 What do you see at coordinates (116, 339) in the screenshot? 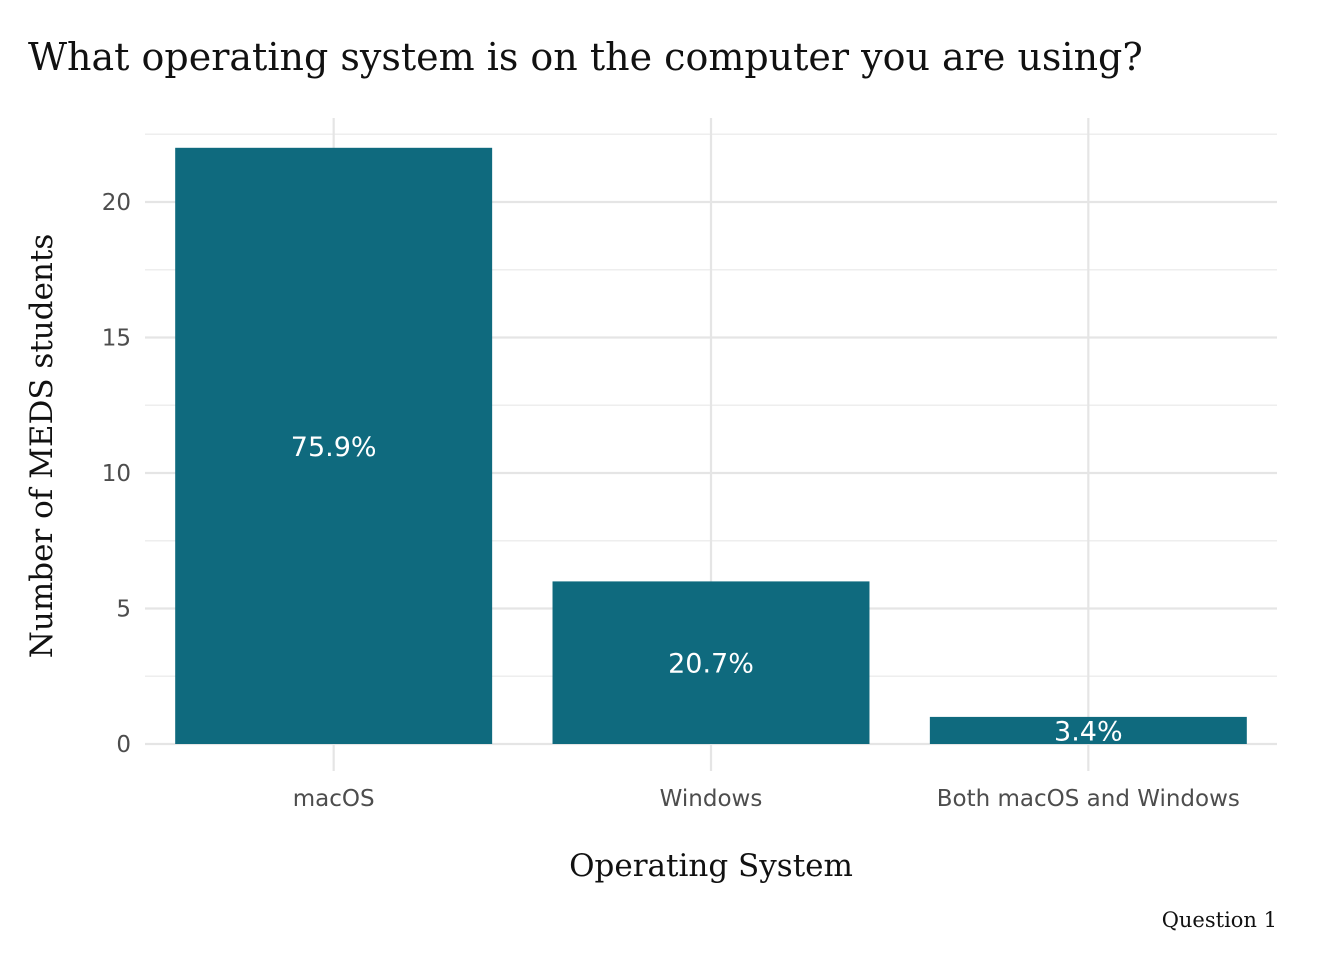
I see `y-tick-label: 15` at bounding box center [116, 339].